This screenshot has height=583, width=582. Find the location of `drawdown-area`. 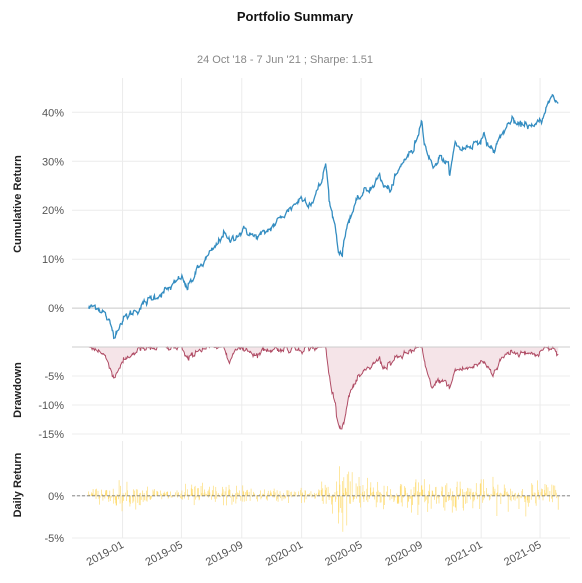

drawdown-area is located at coordinates (323, 388).